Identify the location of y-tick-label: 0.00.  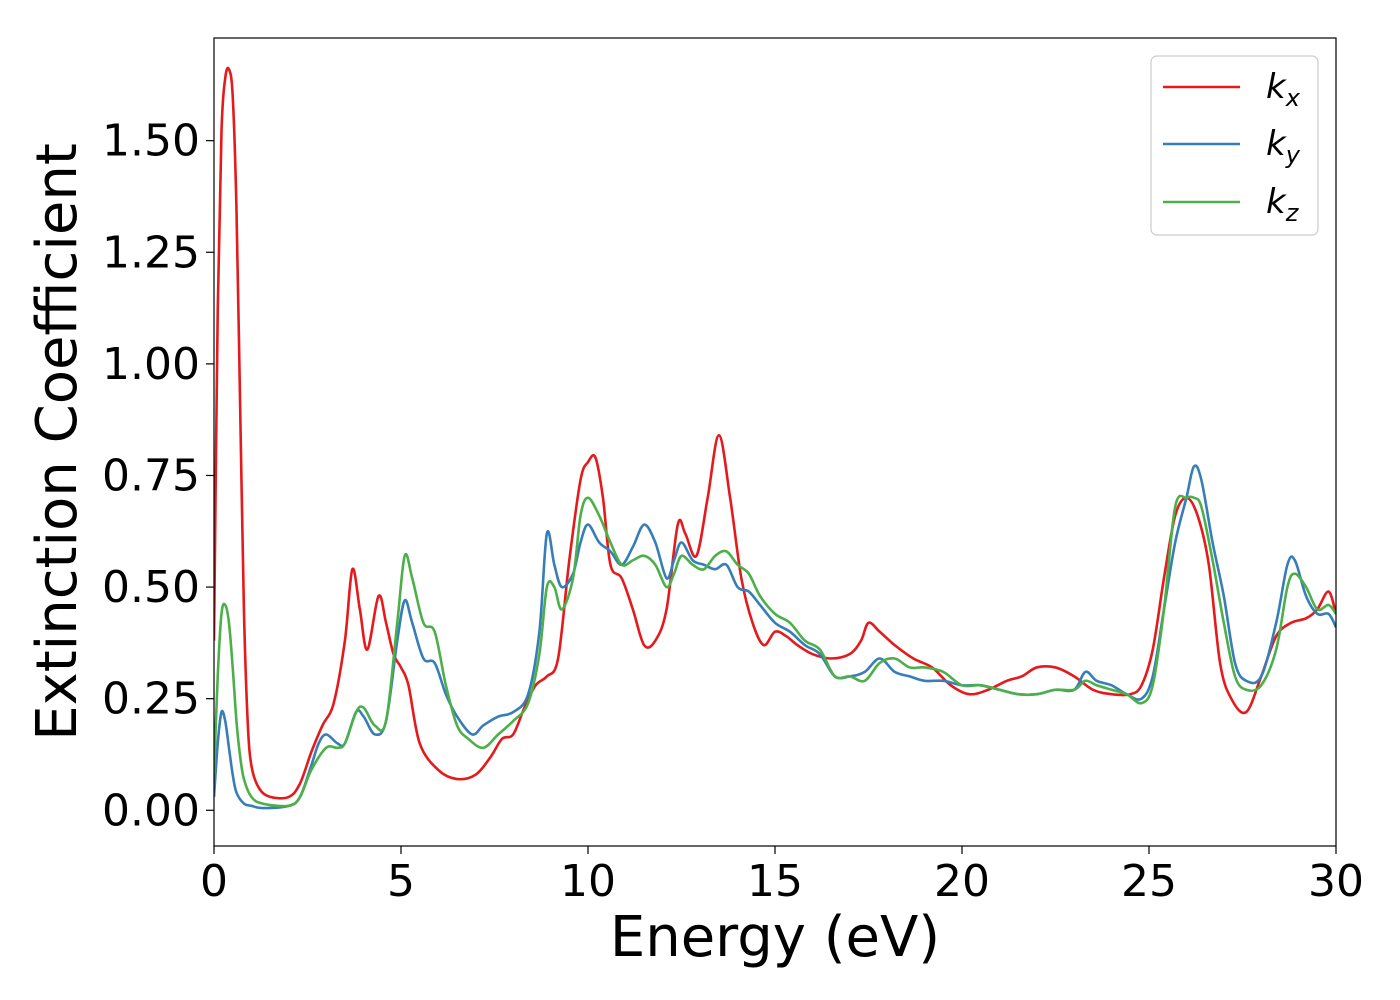
(151, 810).